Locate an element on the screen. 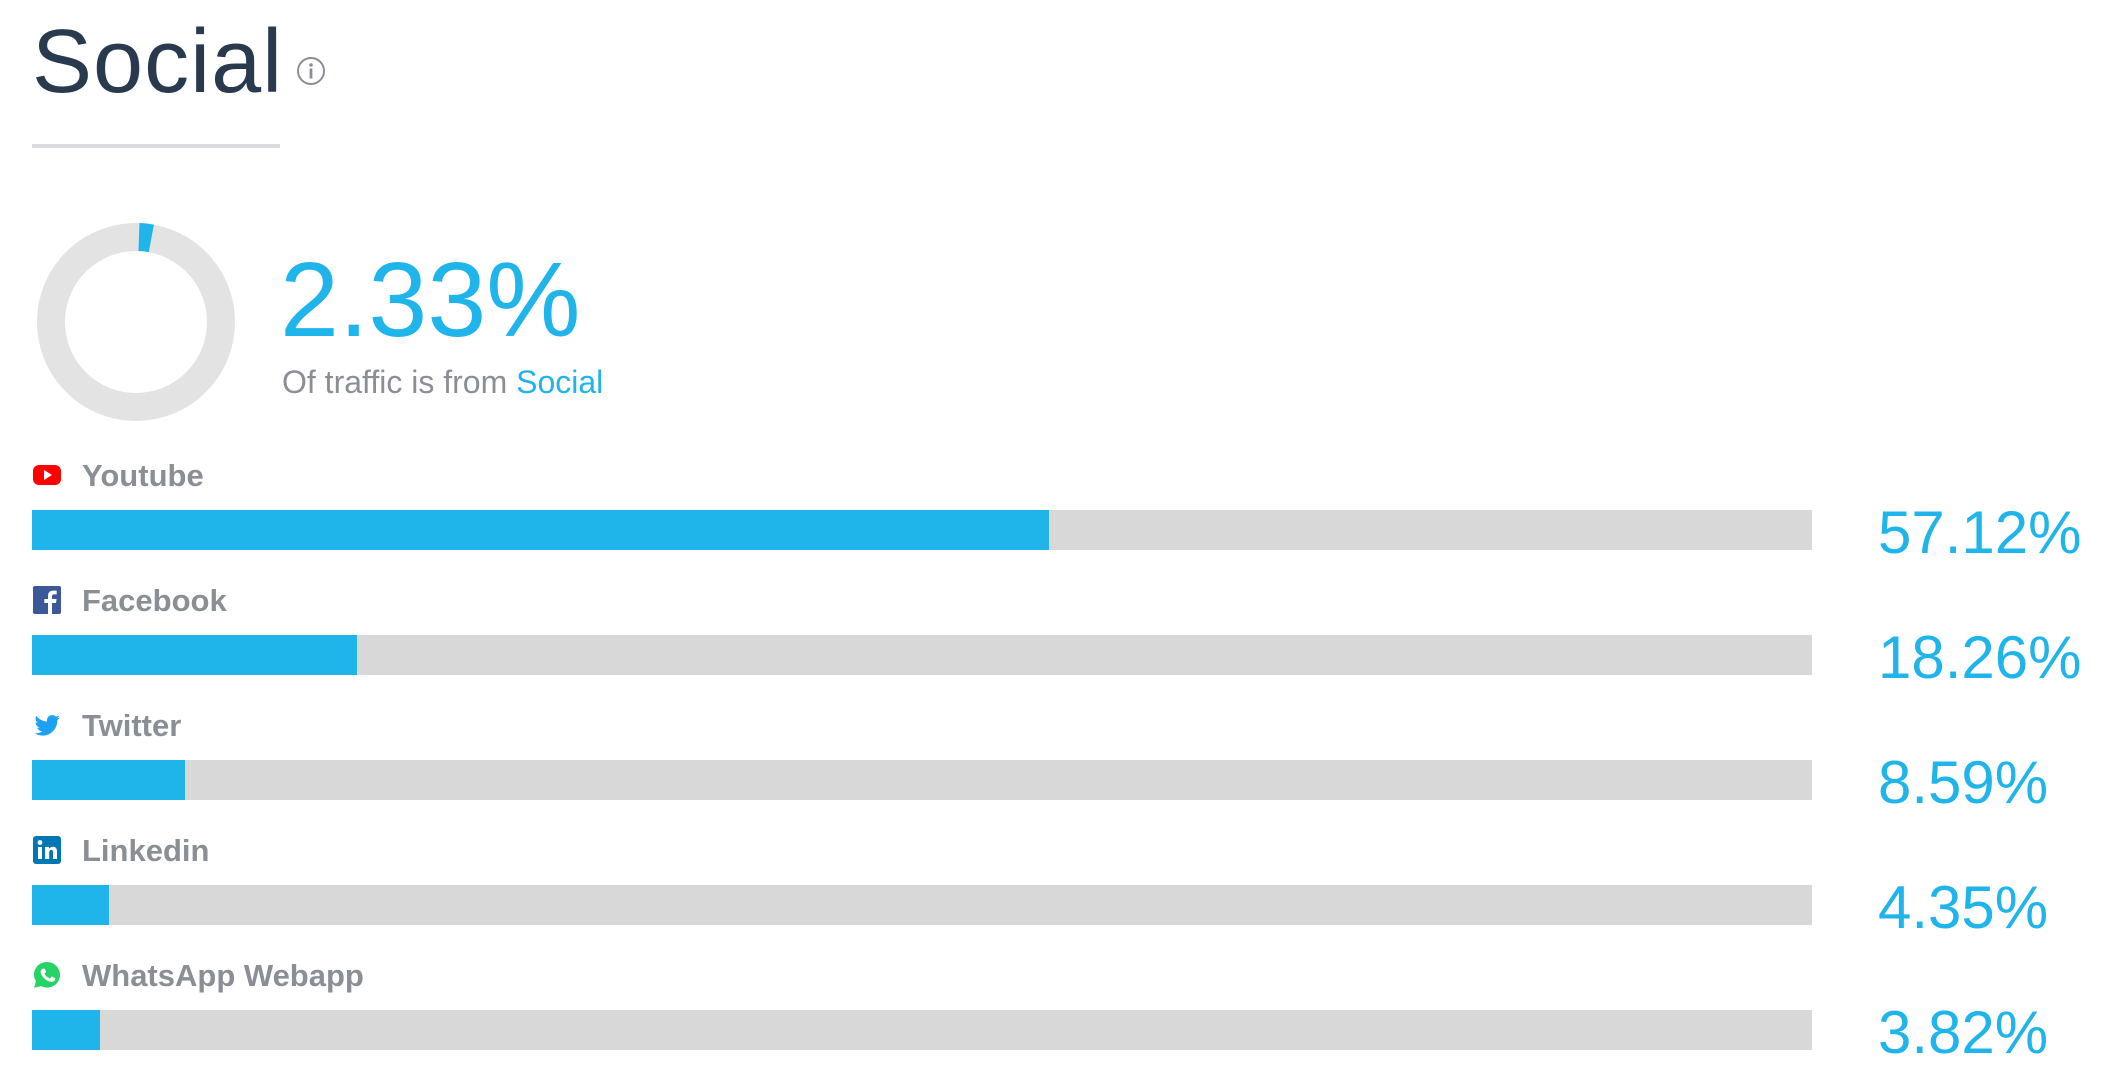  social-source-row: Twitter 8.59% is located at coordinates (1052, 772).